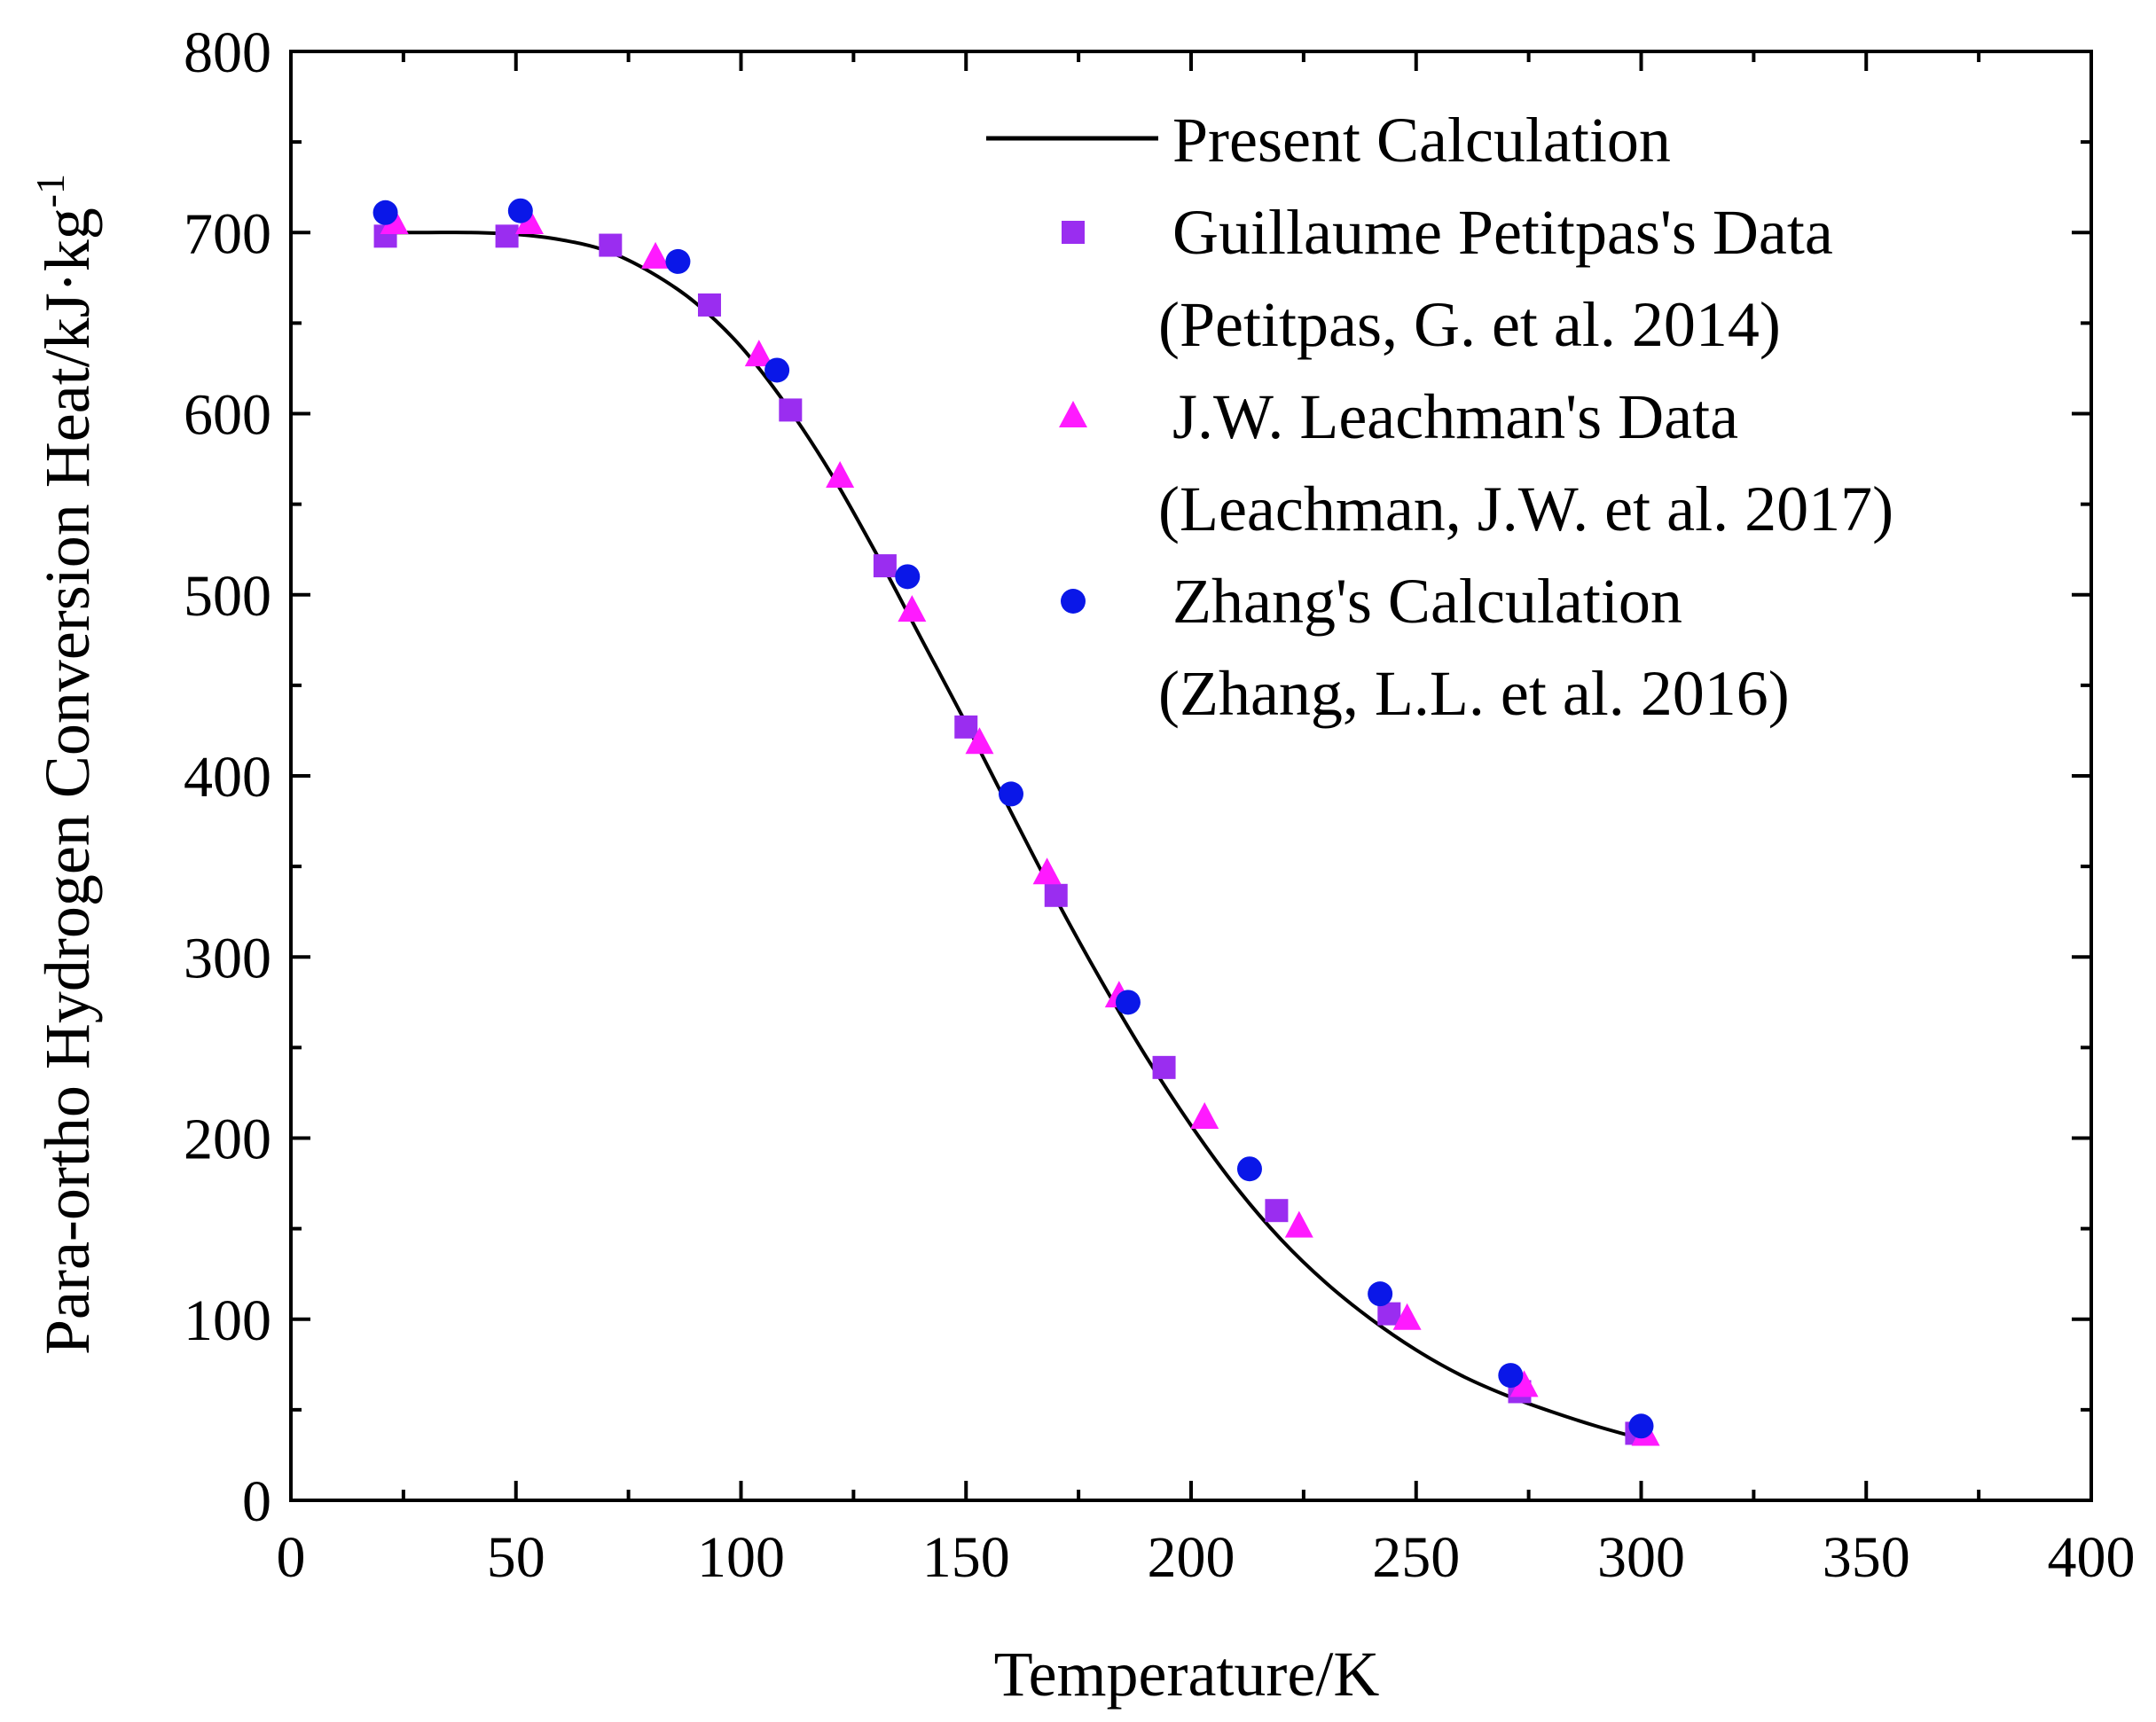 This screenshot has width=2156, height=1722. Describe the element at coordinates (2092, 1557) in the screenshot. I see `x-tick-label: 400` at that location.